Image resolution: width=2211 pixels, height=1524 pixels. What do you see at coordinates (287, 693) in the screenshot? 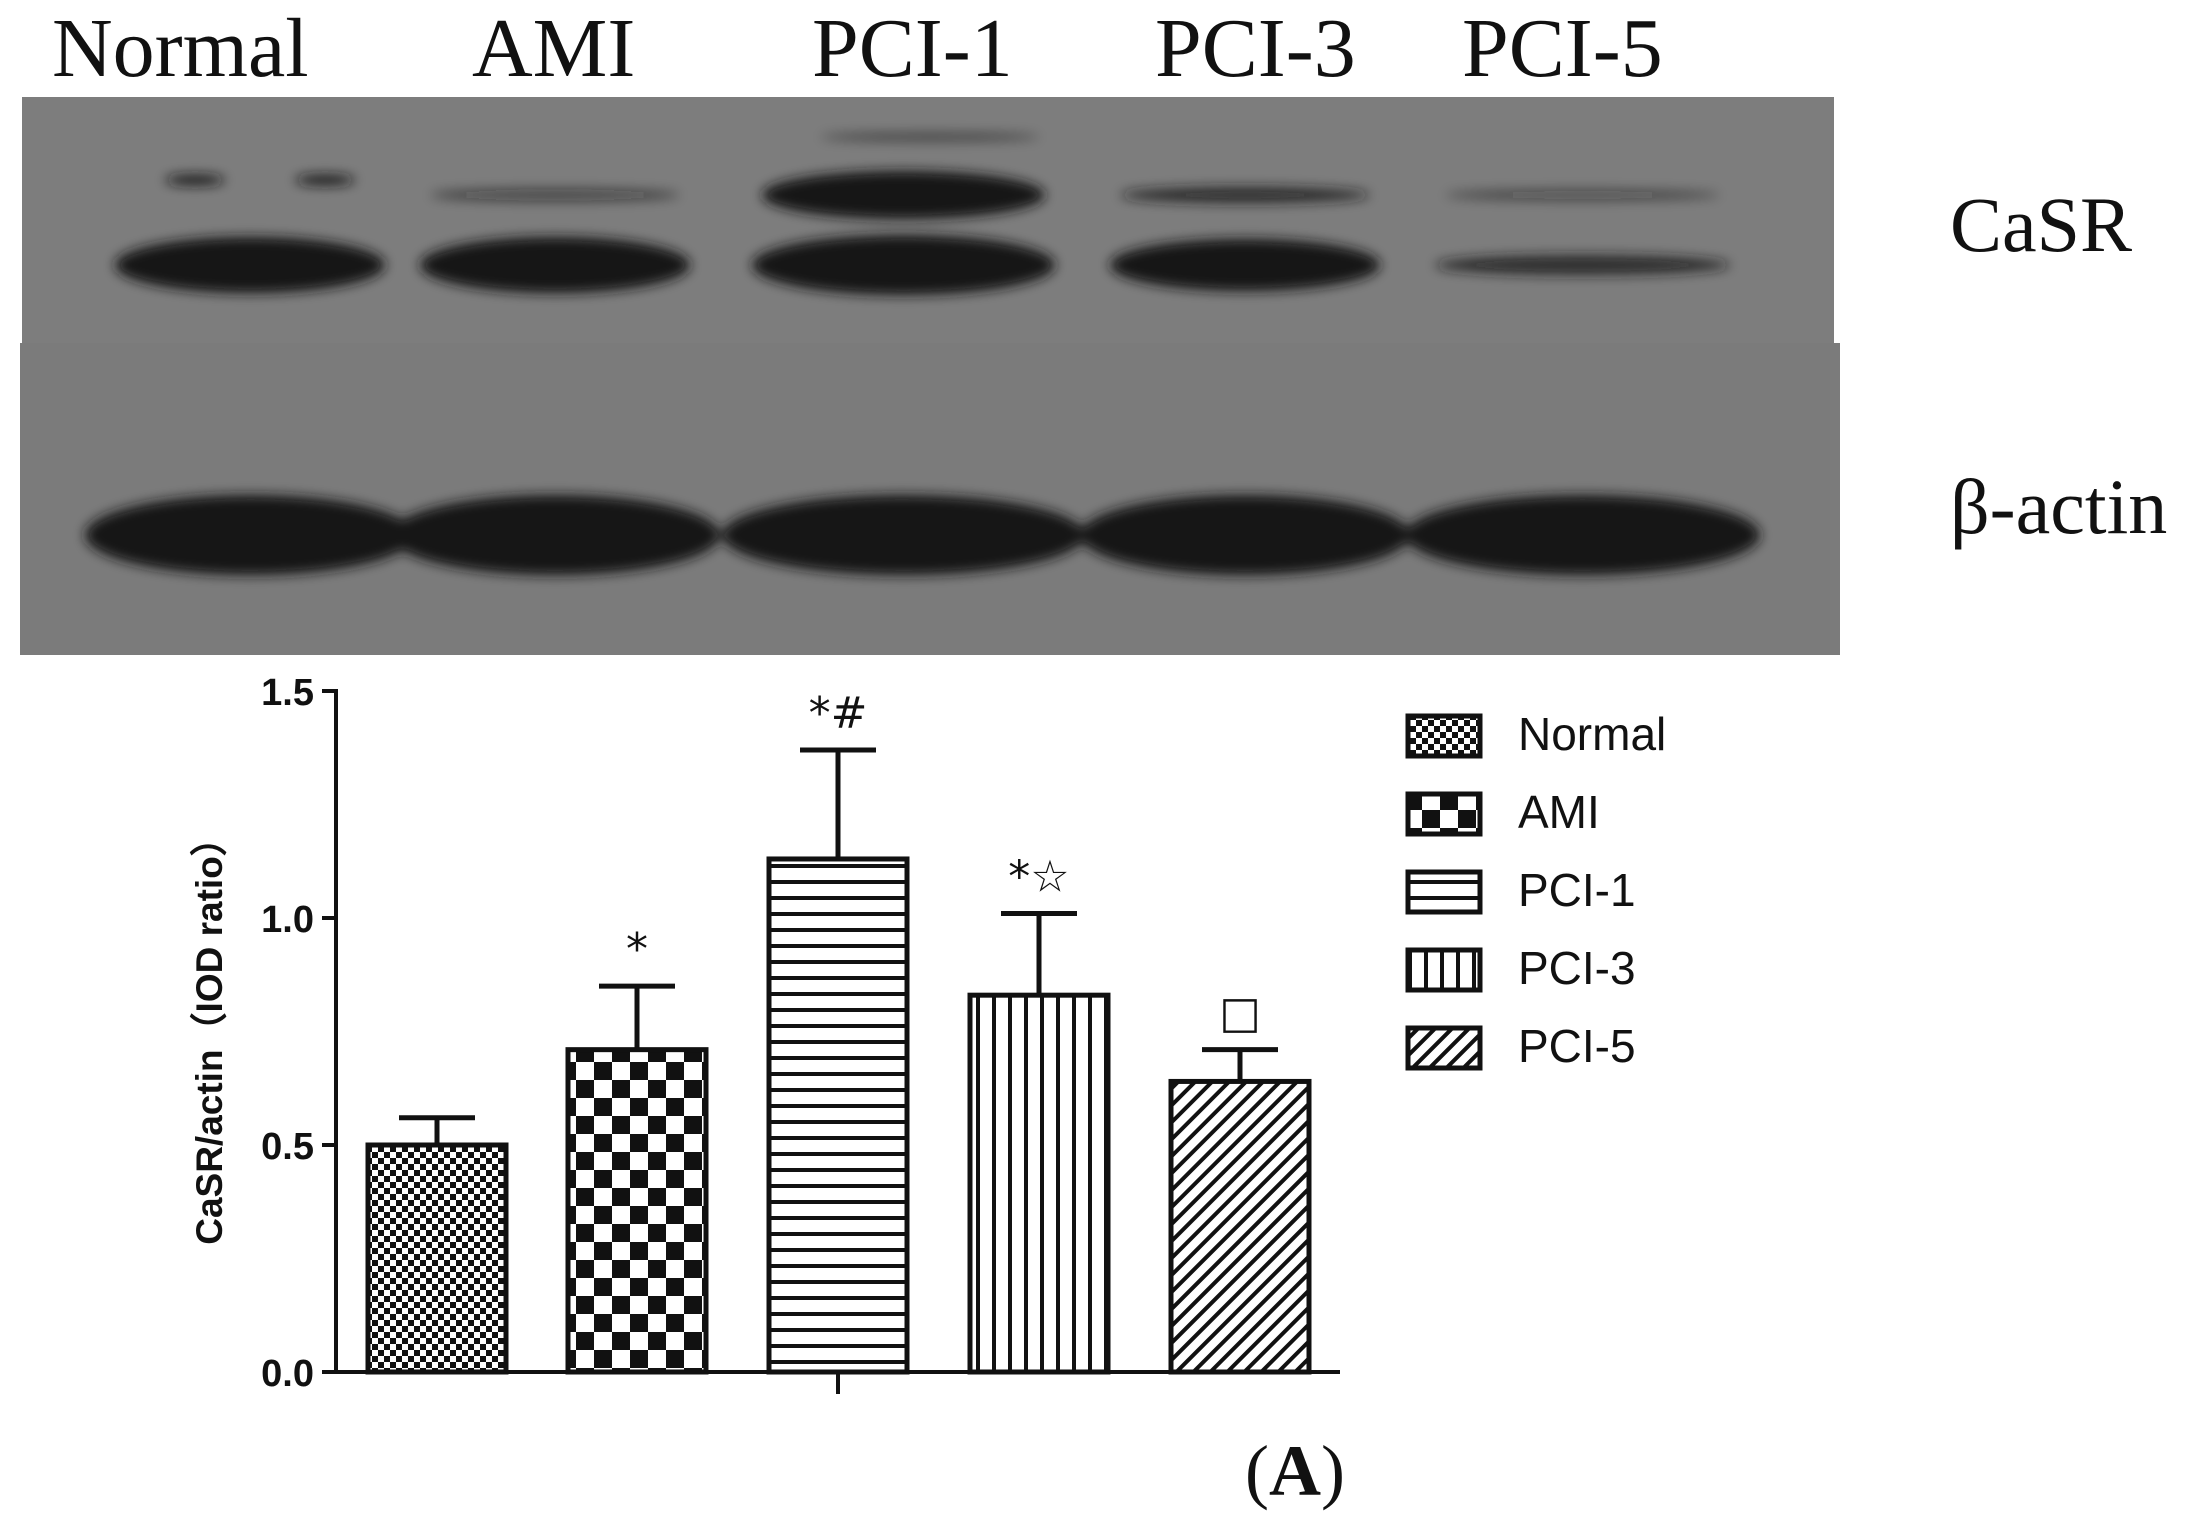
I see `y-tick-label: 1.5` at bounding box center [287, 693].